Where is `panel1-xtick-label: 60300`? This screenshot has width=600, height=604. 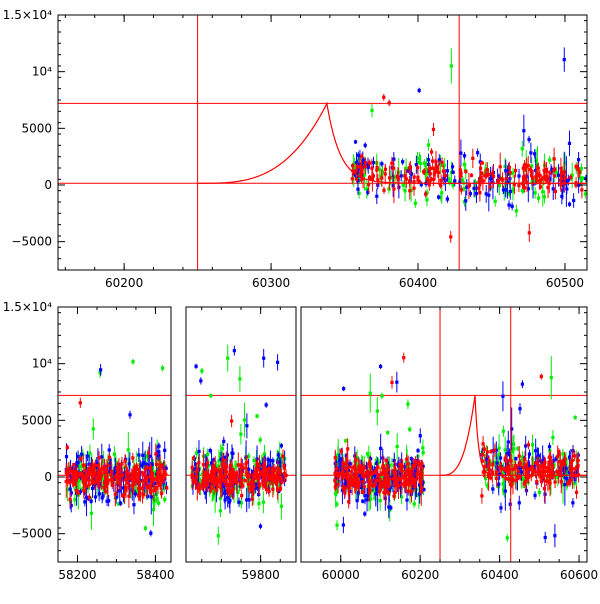 panel1-xtick-label: 60300 is located at coordinates (271, 283).